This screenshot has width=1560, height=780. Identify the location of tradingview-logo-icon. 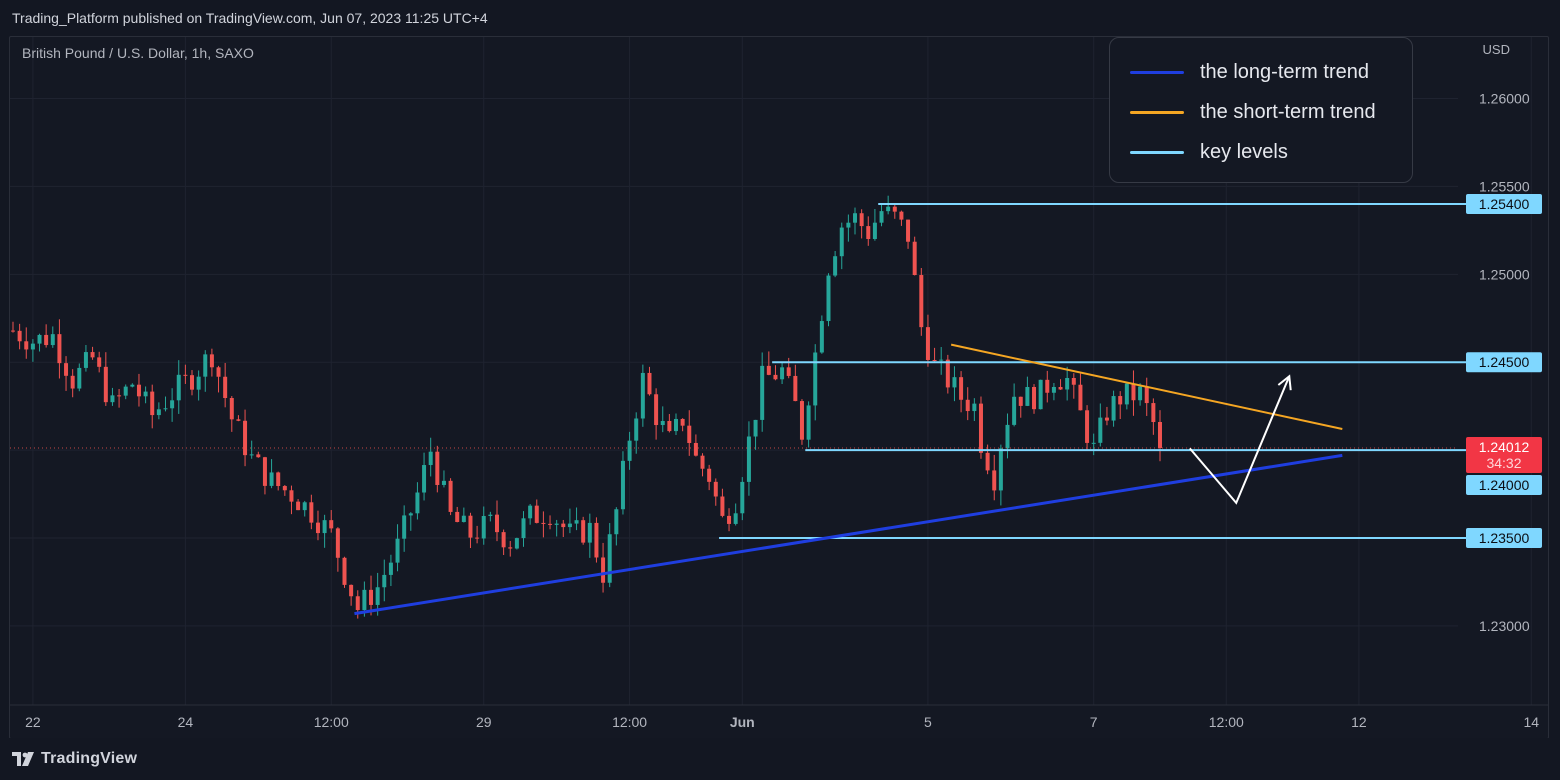
(23, 759).